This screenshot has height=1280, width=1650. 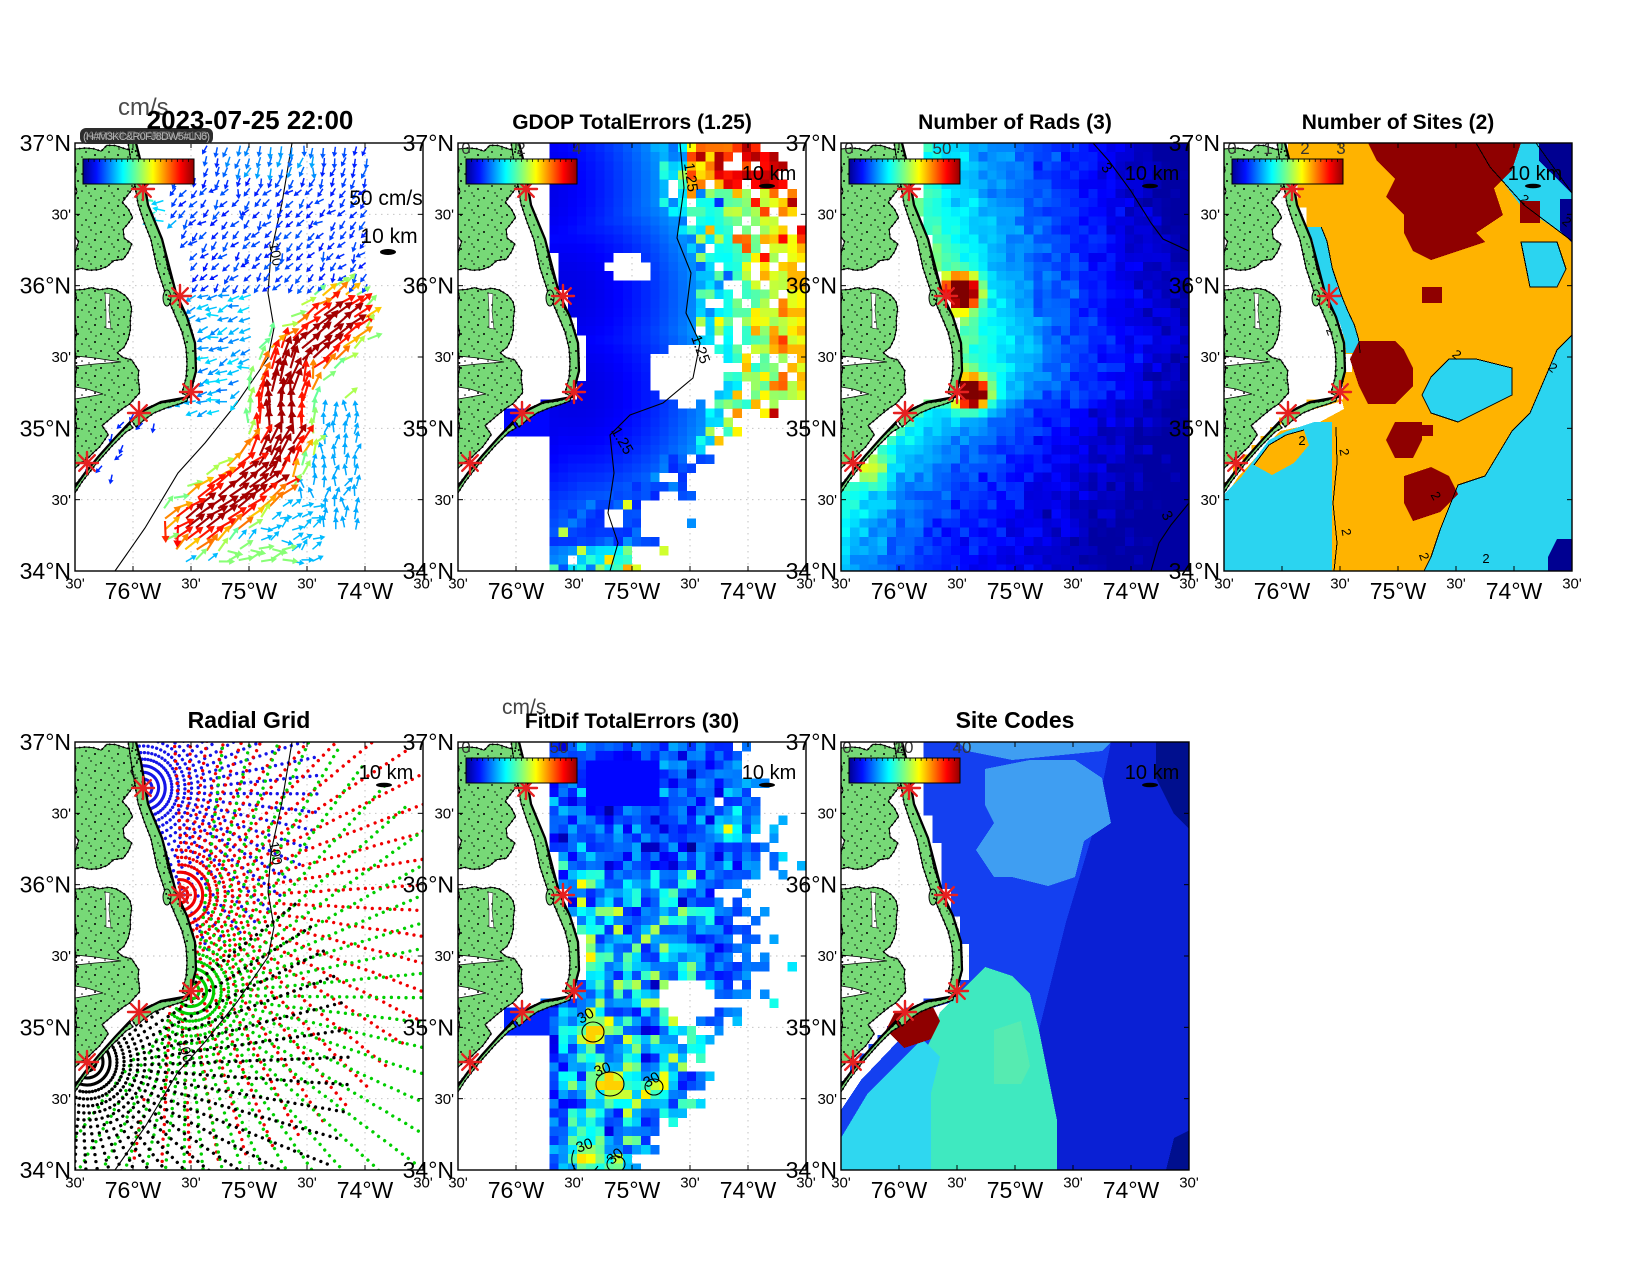 What do you see at coordinates (250, 120) in the screenshot?
I see `svg-text: 2023-07-25 22:00` at bounding box center [250, 120].